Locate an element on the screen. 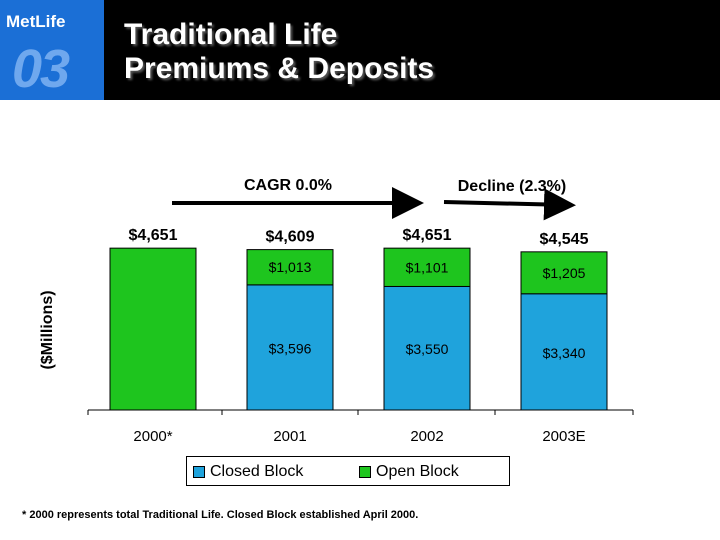 The width and height of the screenshot is (720, 540). decline-annotation: Decline (2.3%) is located at coordinates (512, 186).